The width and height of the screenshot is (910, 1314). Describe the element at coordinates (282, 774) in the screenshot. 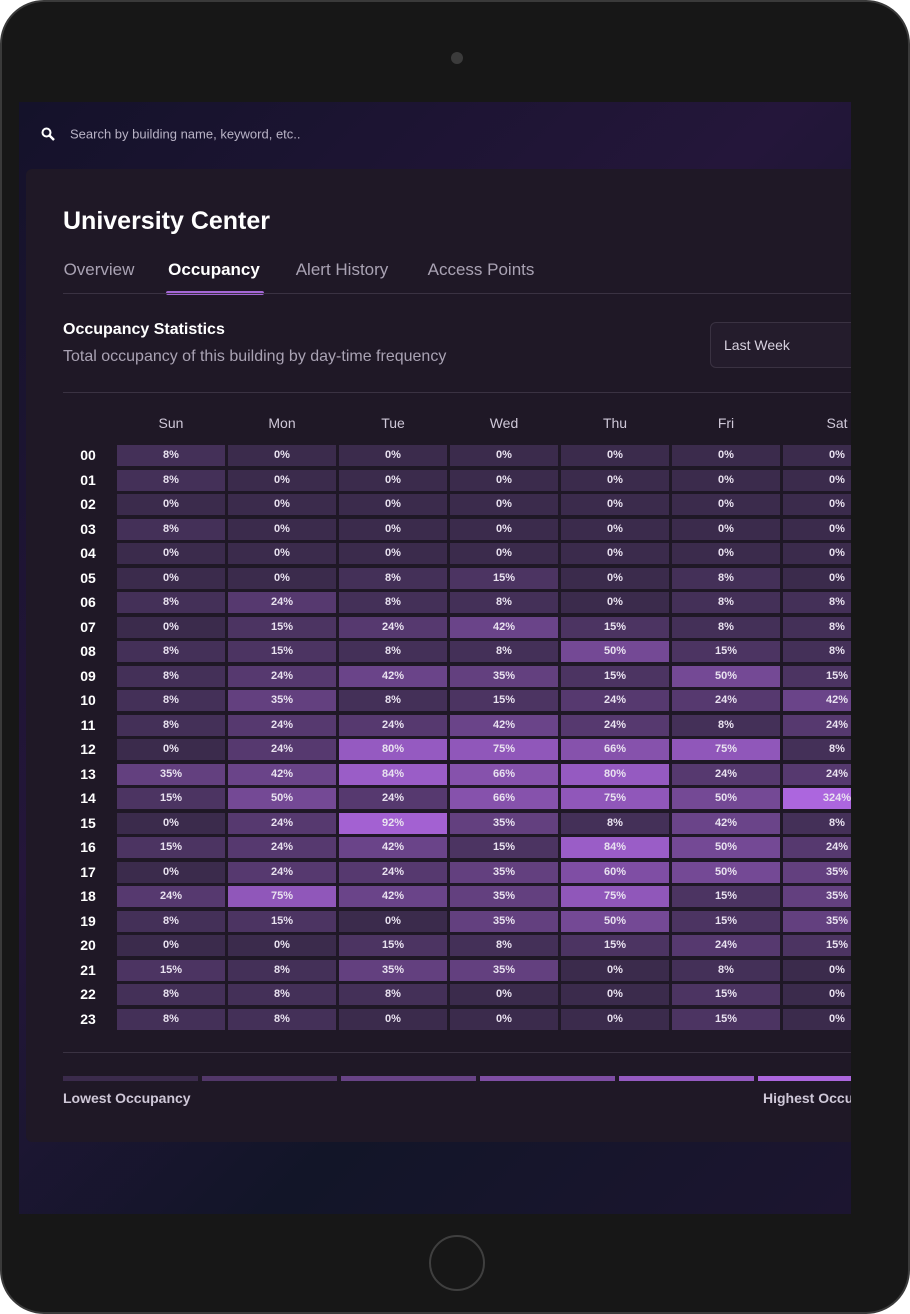

I see `heat-cell: 42%` at that location.